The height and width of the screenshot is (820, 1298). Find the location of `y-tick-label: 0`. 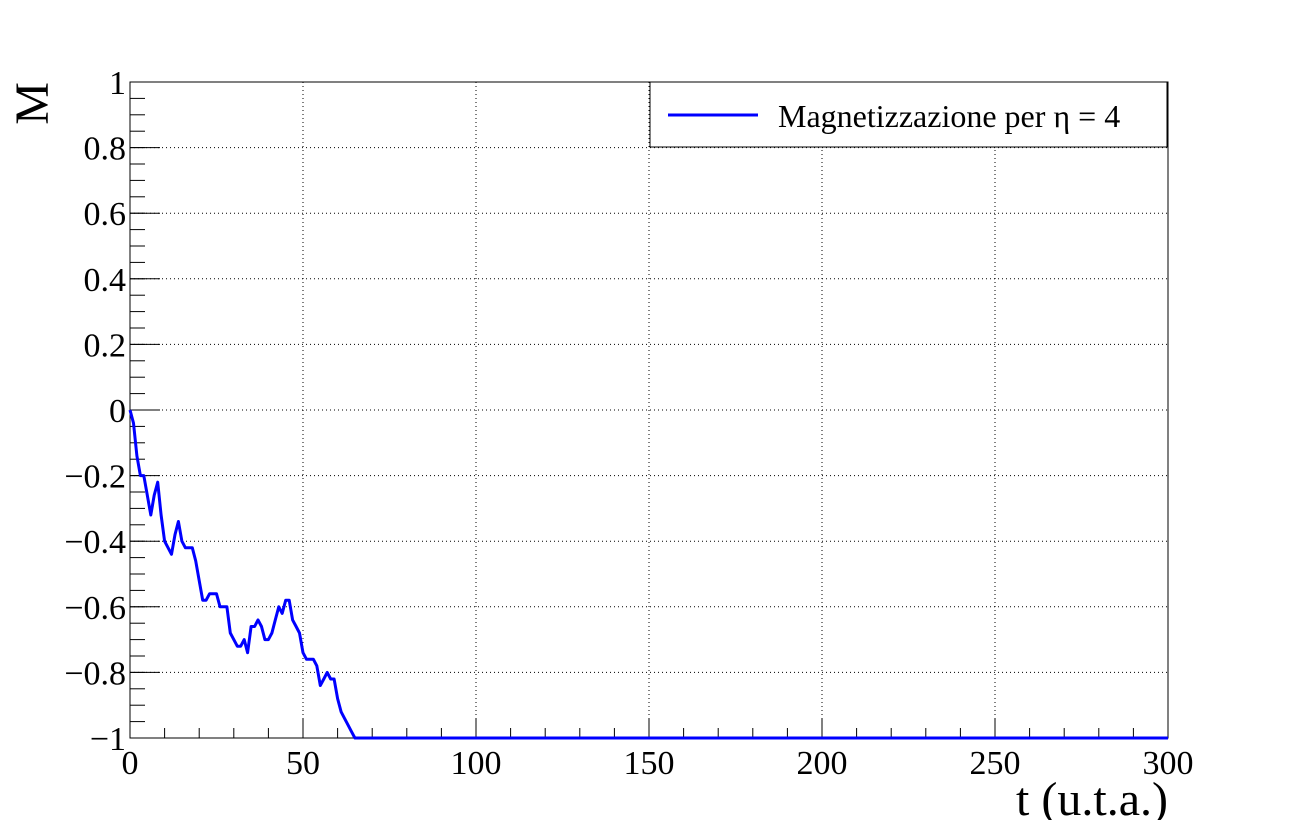

y-tick-label: 0 is located at coordinates (117, 411).